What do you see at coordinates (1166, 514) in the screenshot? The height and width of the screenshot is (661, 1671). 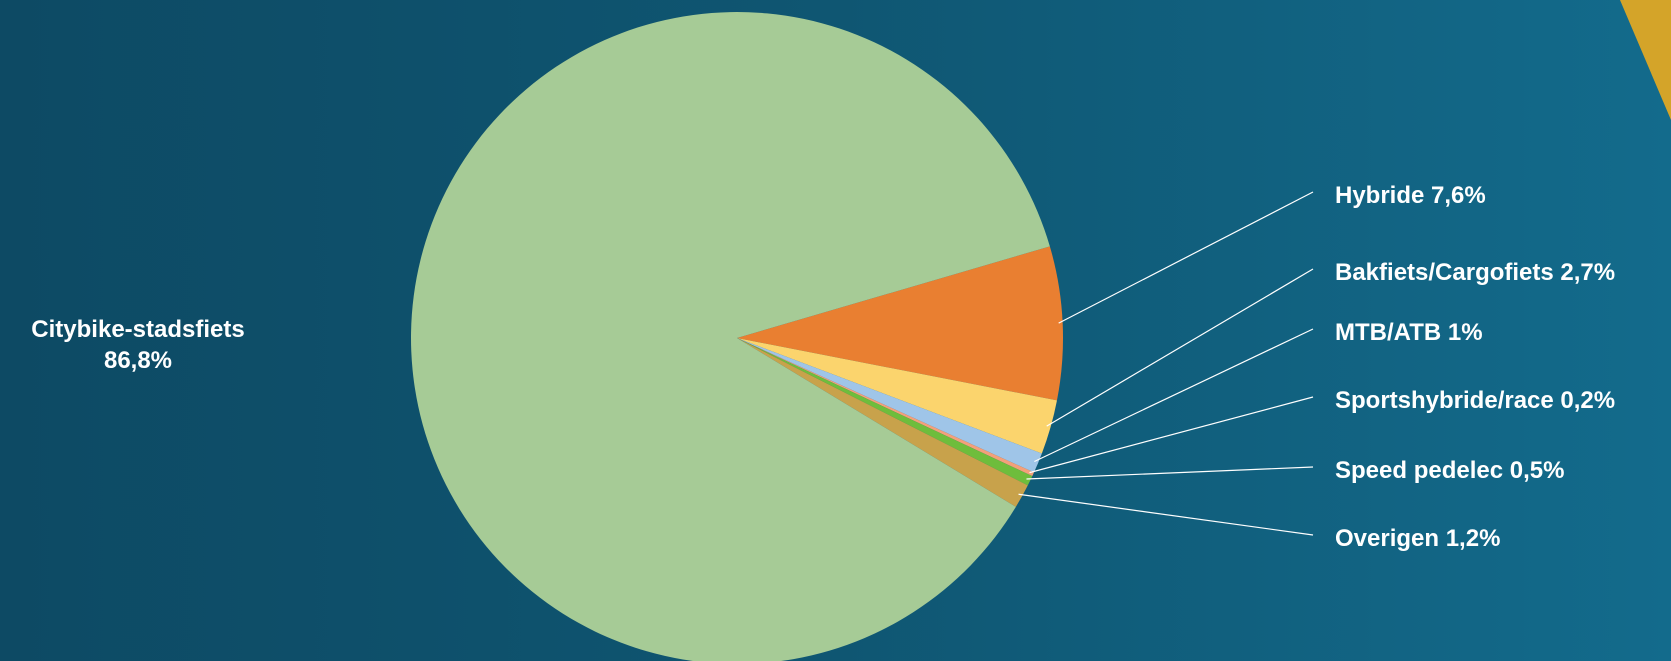 I see `leader-line-overigen` at bounding box center [1166, 514].